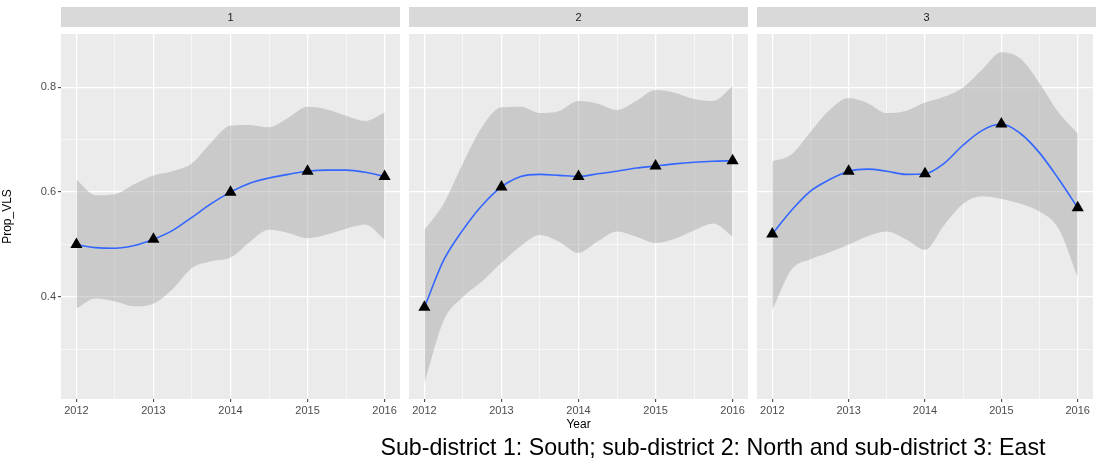  Describe the element at coordinates (713, 447) in the screenshot. I see `text: Sub-district 1: South; sub-district 2: North and sub-district 3: East` at that location.